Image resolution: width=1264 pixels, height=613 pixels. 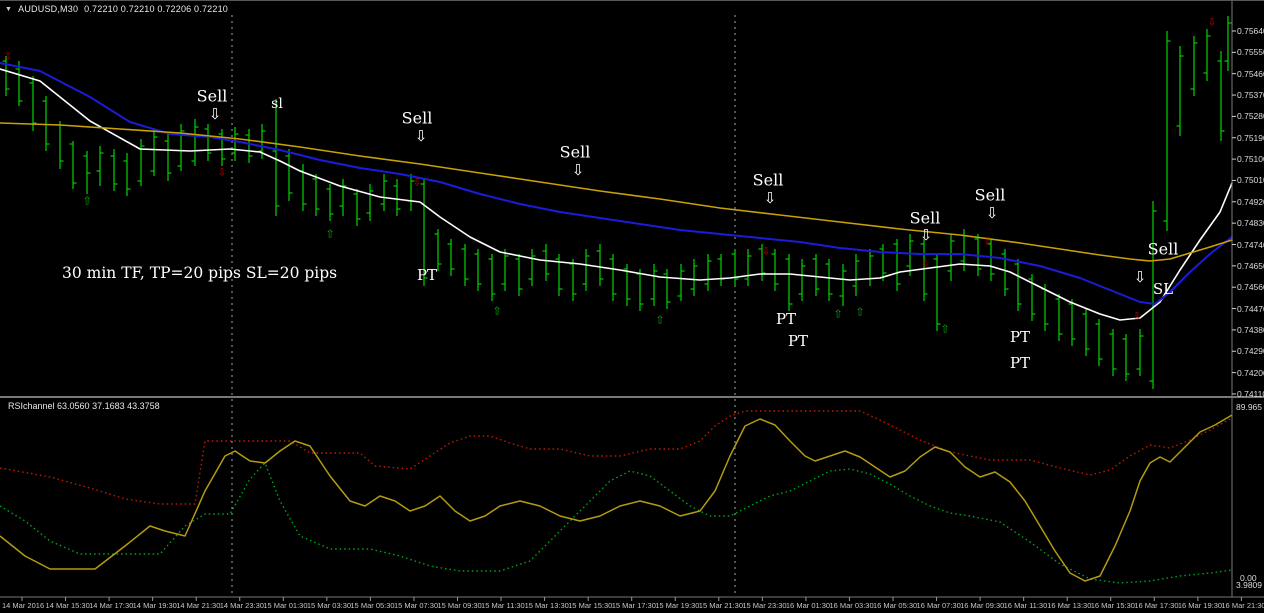 I want to click on time-axis-label: 15 Mar 21:30, so click(x=720, y=605).